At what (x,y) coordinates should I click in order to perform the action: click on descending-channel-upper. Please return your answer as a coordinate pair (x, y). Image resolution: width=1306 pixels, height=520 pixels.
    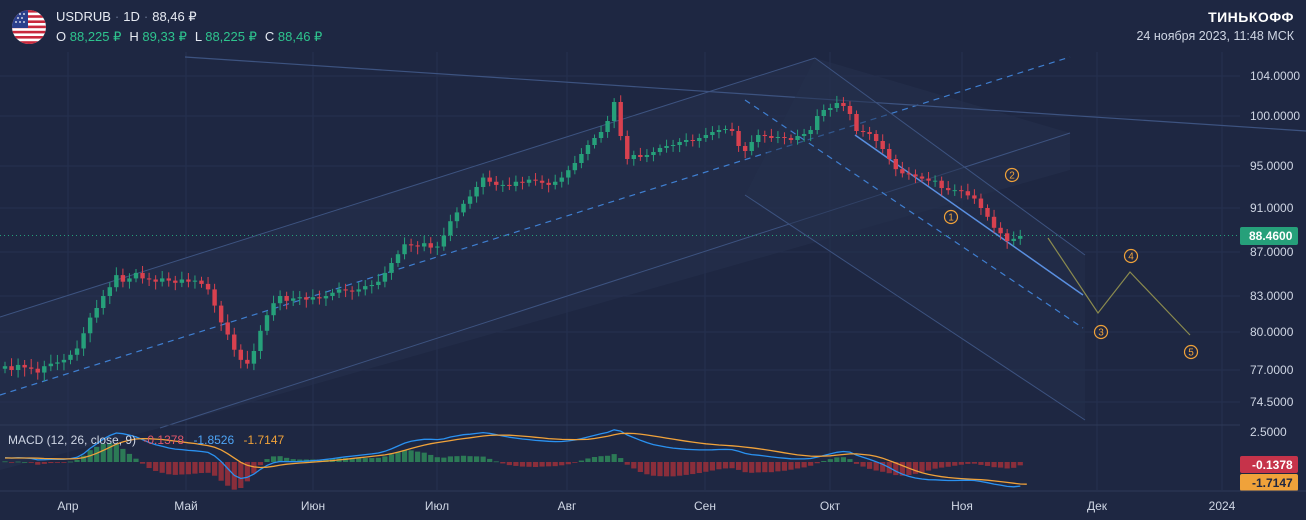
    Looking at the image, I should click on (950, 156).